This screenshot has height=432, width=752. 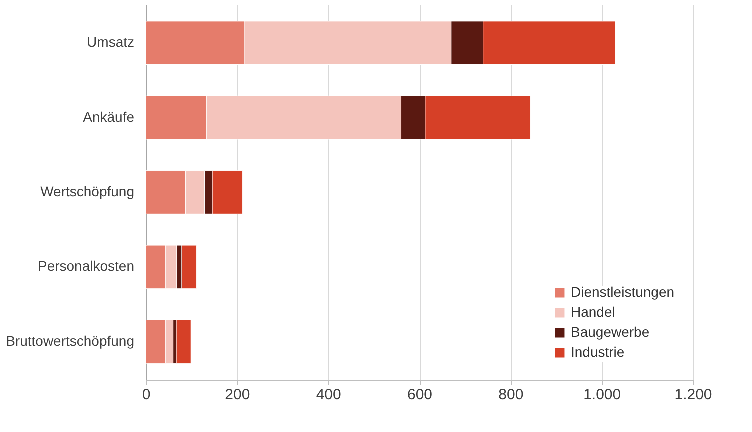 What do you see at coordinates (109, 116) in the screenshot?
I see `y-tick-label: Ankäufe` at bounding box center [109, 116].